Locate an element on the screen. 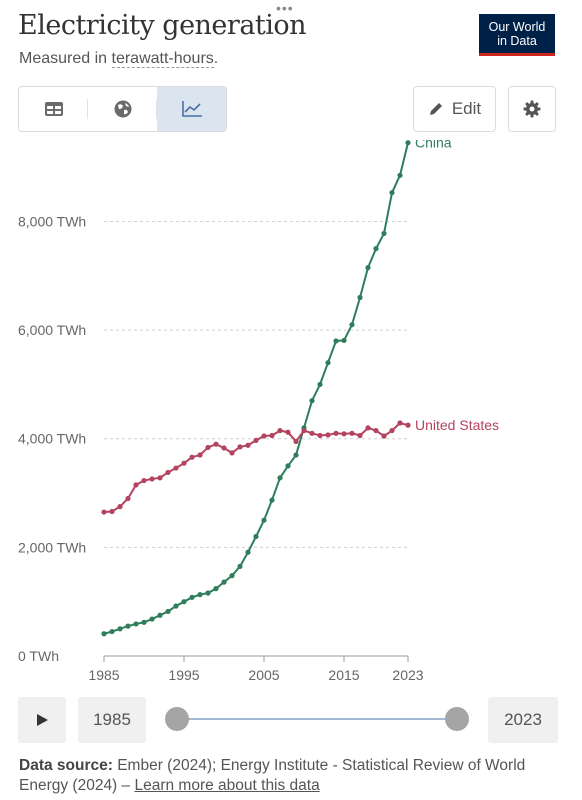  logo-line-2: in Data is located at coordinates (517, 41).